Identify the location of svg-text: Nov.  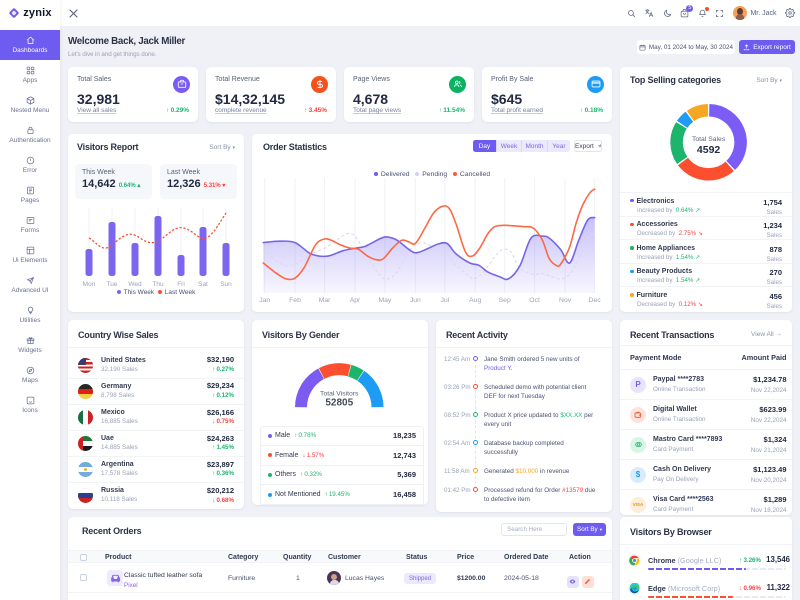
(565, 300).